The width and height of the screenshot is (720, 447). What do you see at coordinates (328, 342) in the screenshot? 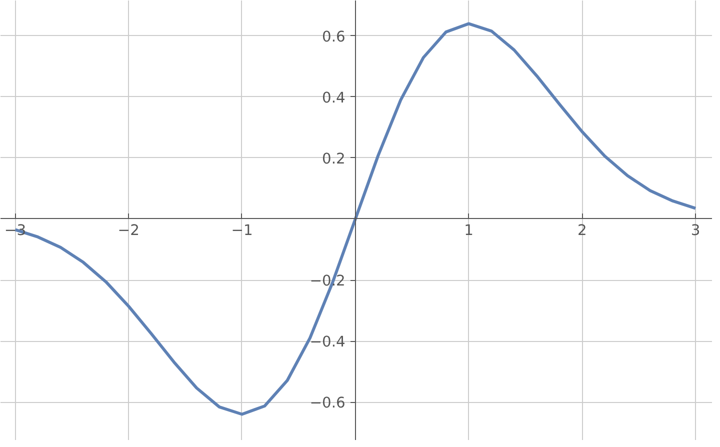
I see `y-tick-label: −0.4` at bounding box center [328, 342].